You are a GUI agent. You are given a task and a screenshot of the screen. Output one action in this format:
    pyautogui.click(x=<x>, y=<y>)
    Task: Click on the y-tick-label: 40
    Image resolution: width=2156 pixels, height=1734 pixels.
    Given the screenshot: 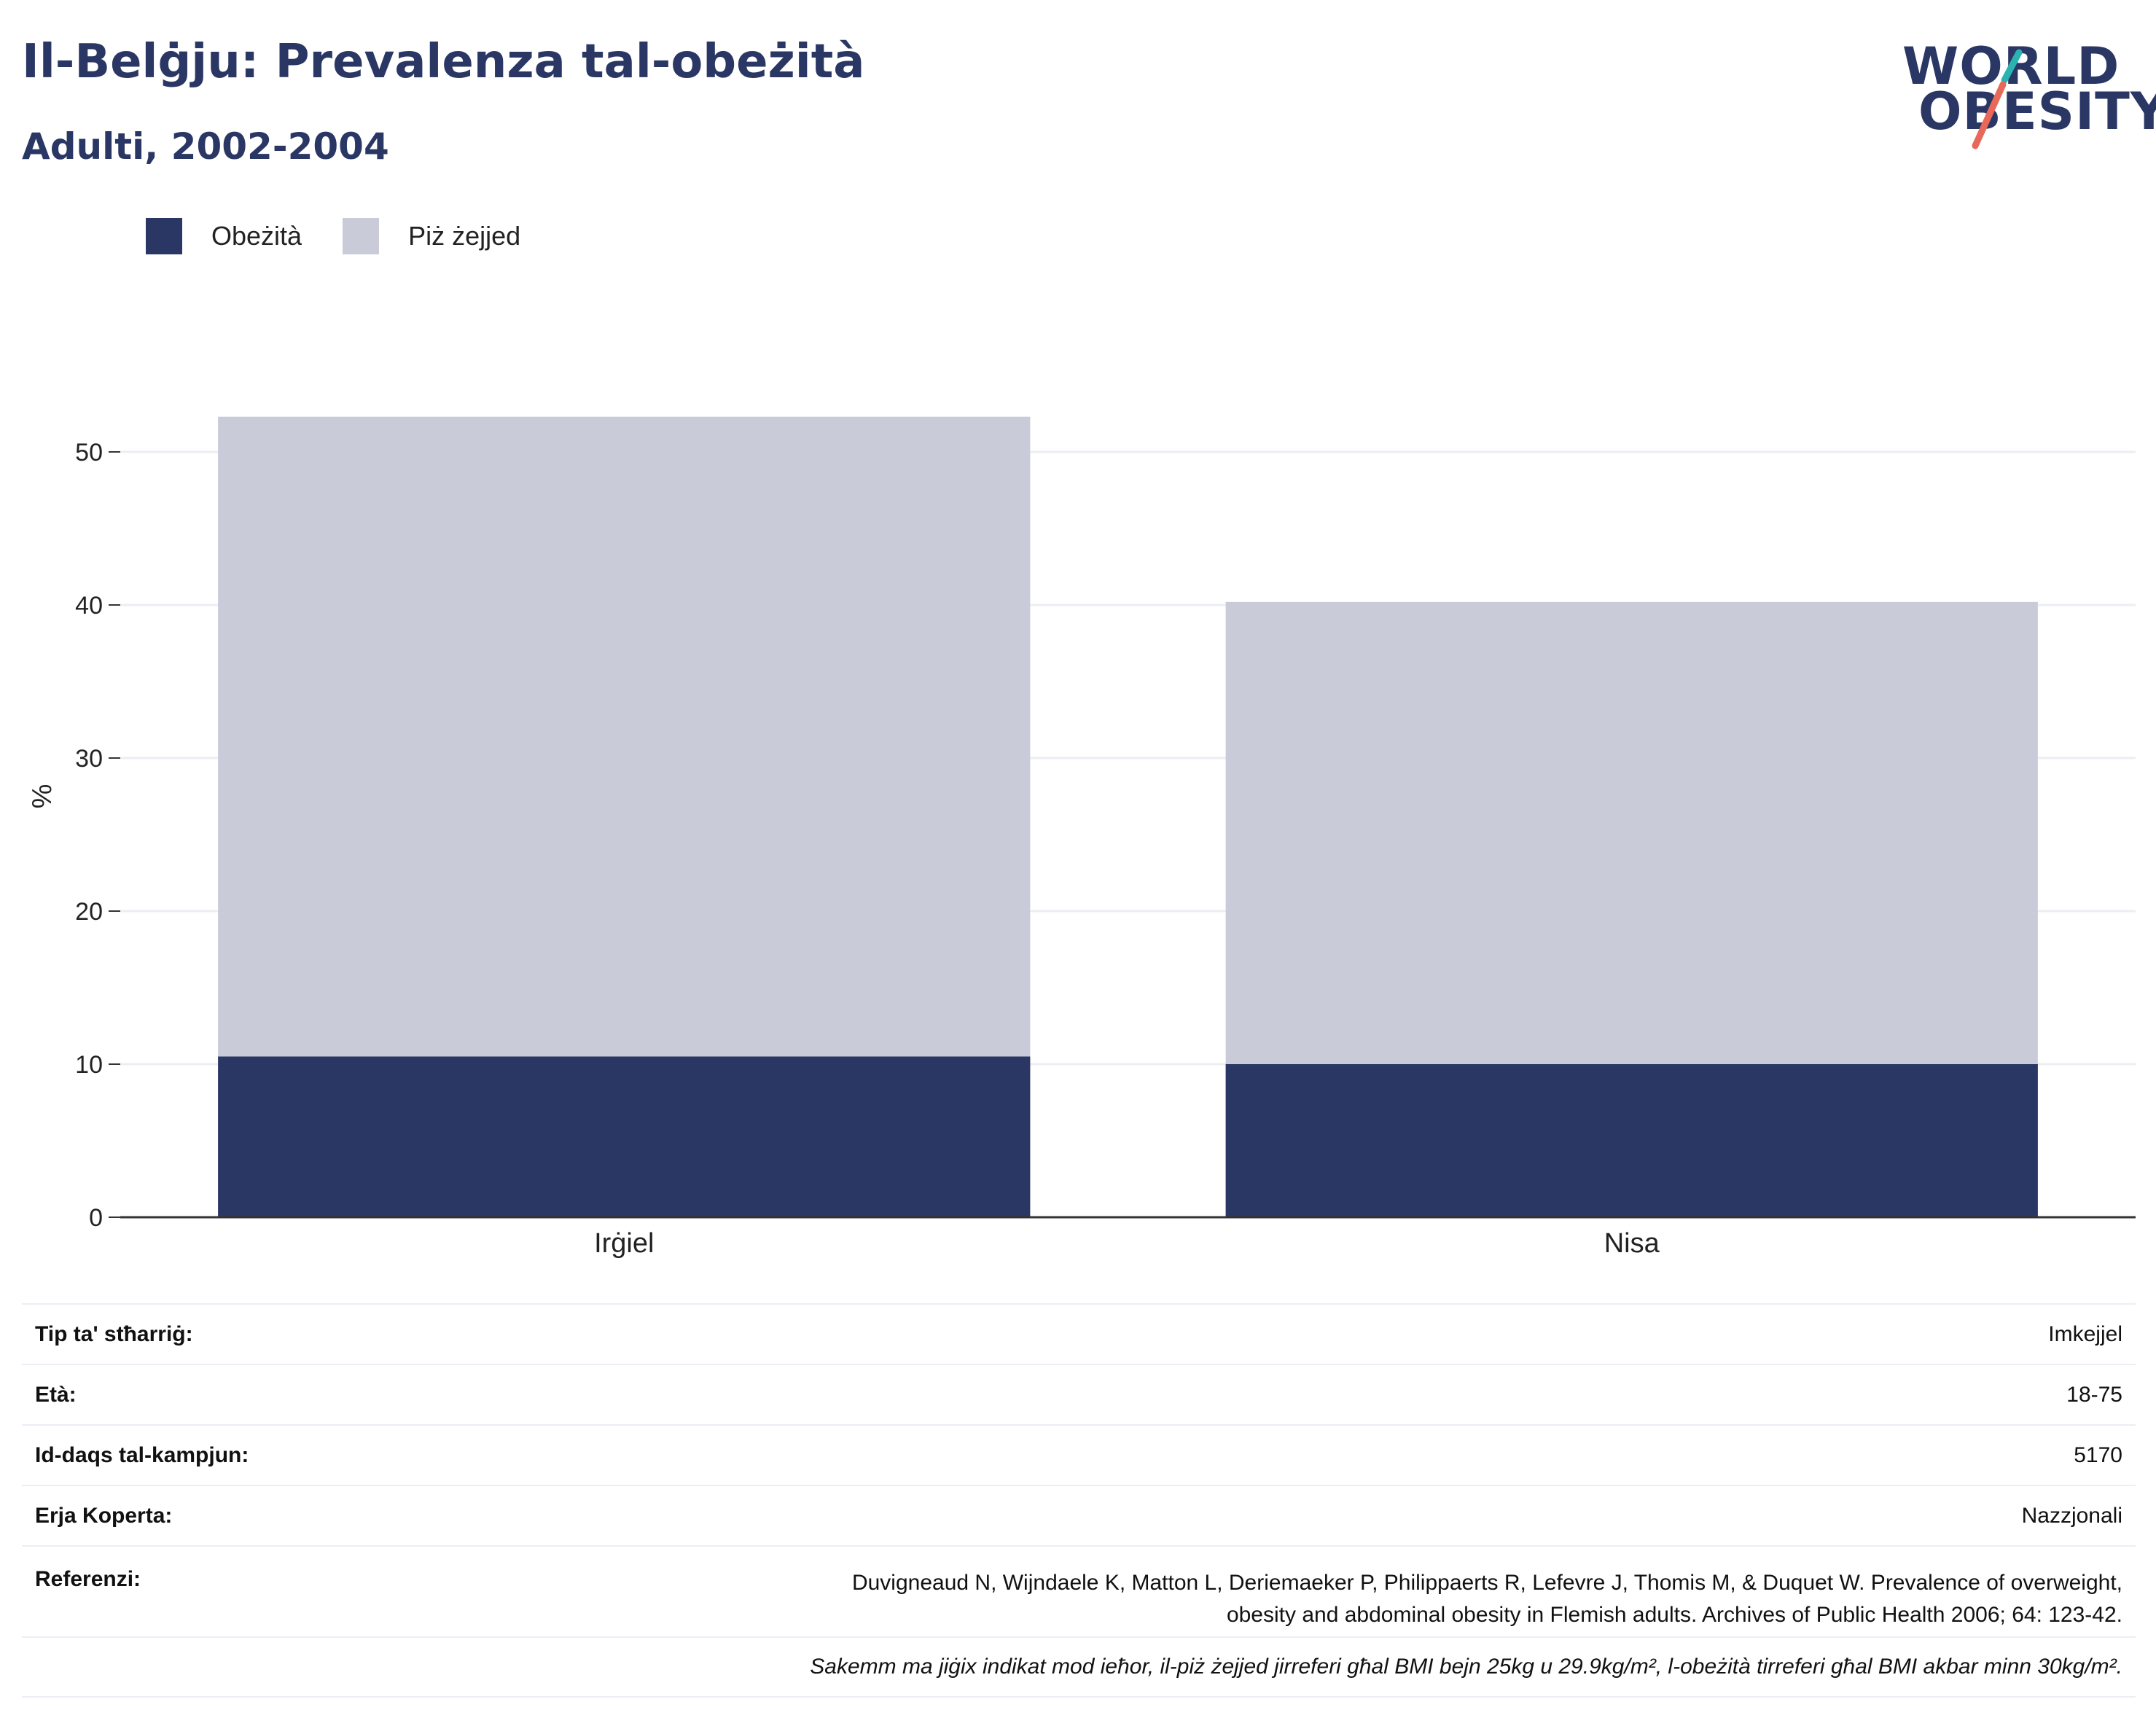 What is the action you would take?
    pyautogui.click(x=89, y=606)
    